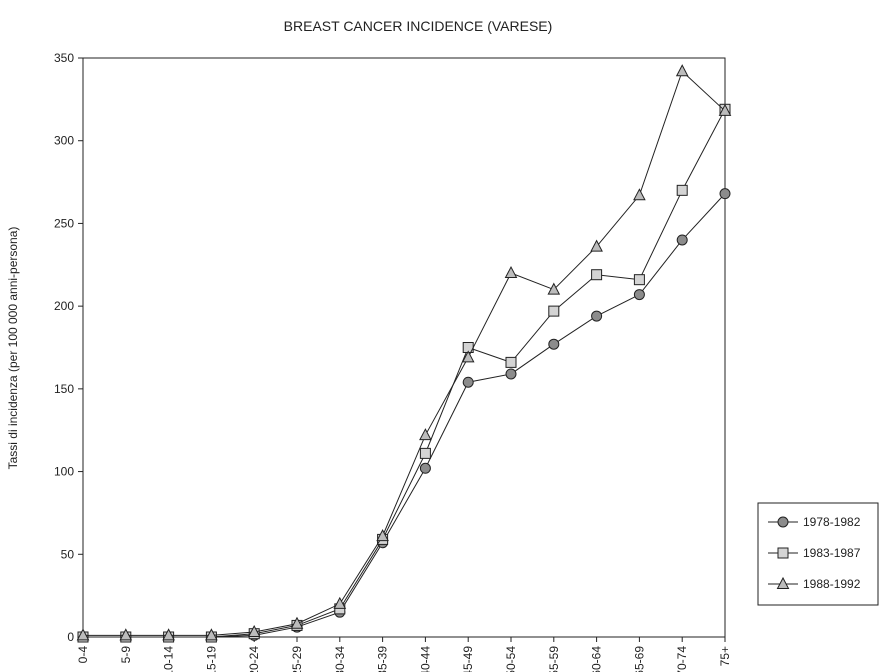 The height and width of the screenshot is (672, 879). What do you see at coordinates (254, 659) in the screenshot?
I see `x-tick-label: 20-24` at bounding box center [254, 659].